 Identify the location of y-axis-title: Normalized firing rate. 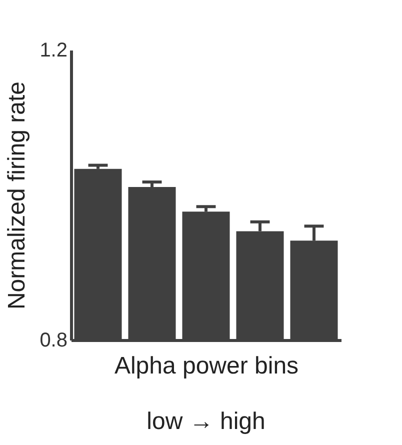
(17, 195).